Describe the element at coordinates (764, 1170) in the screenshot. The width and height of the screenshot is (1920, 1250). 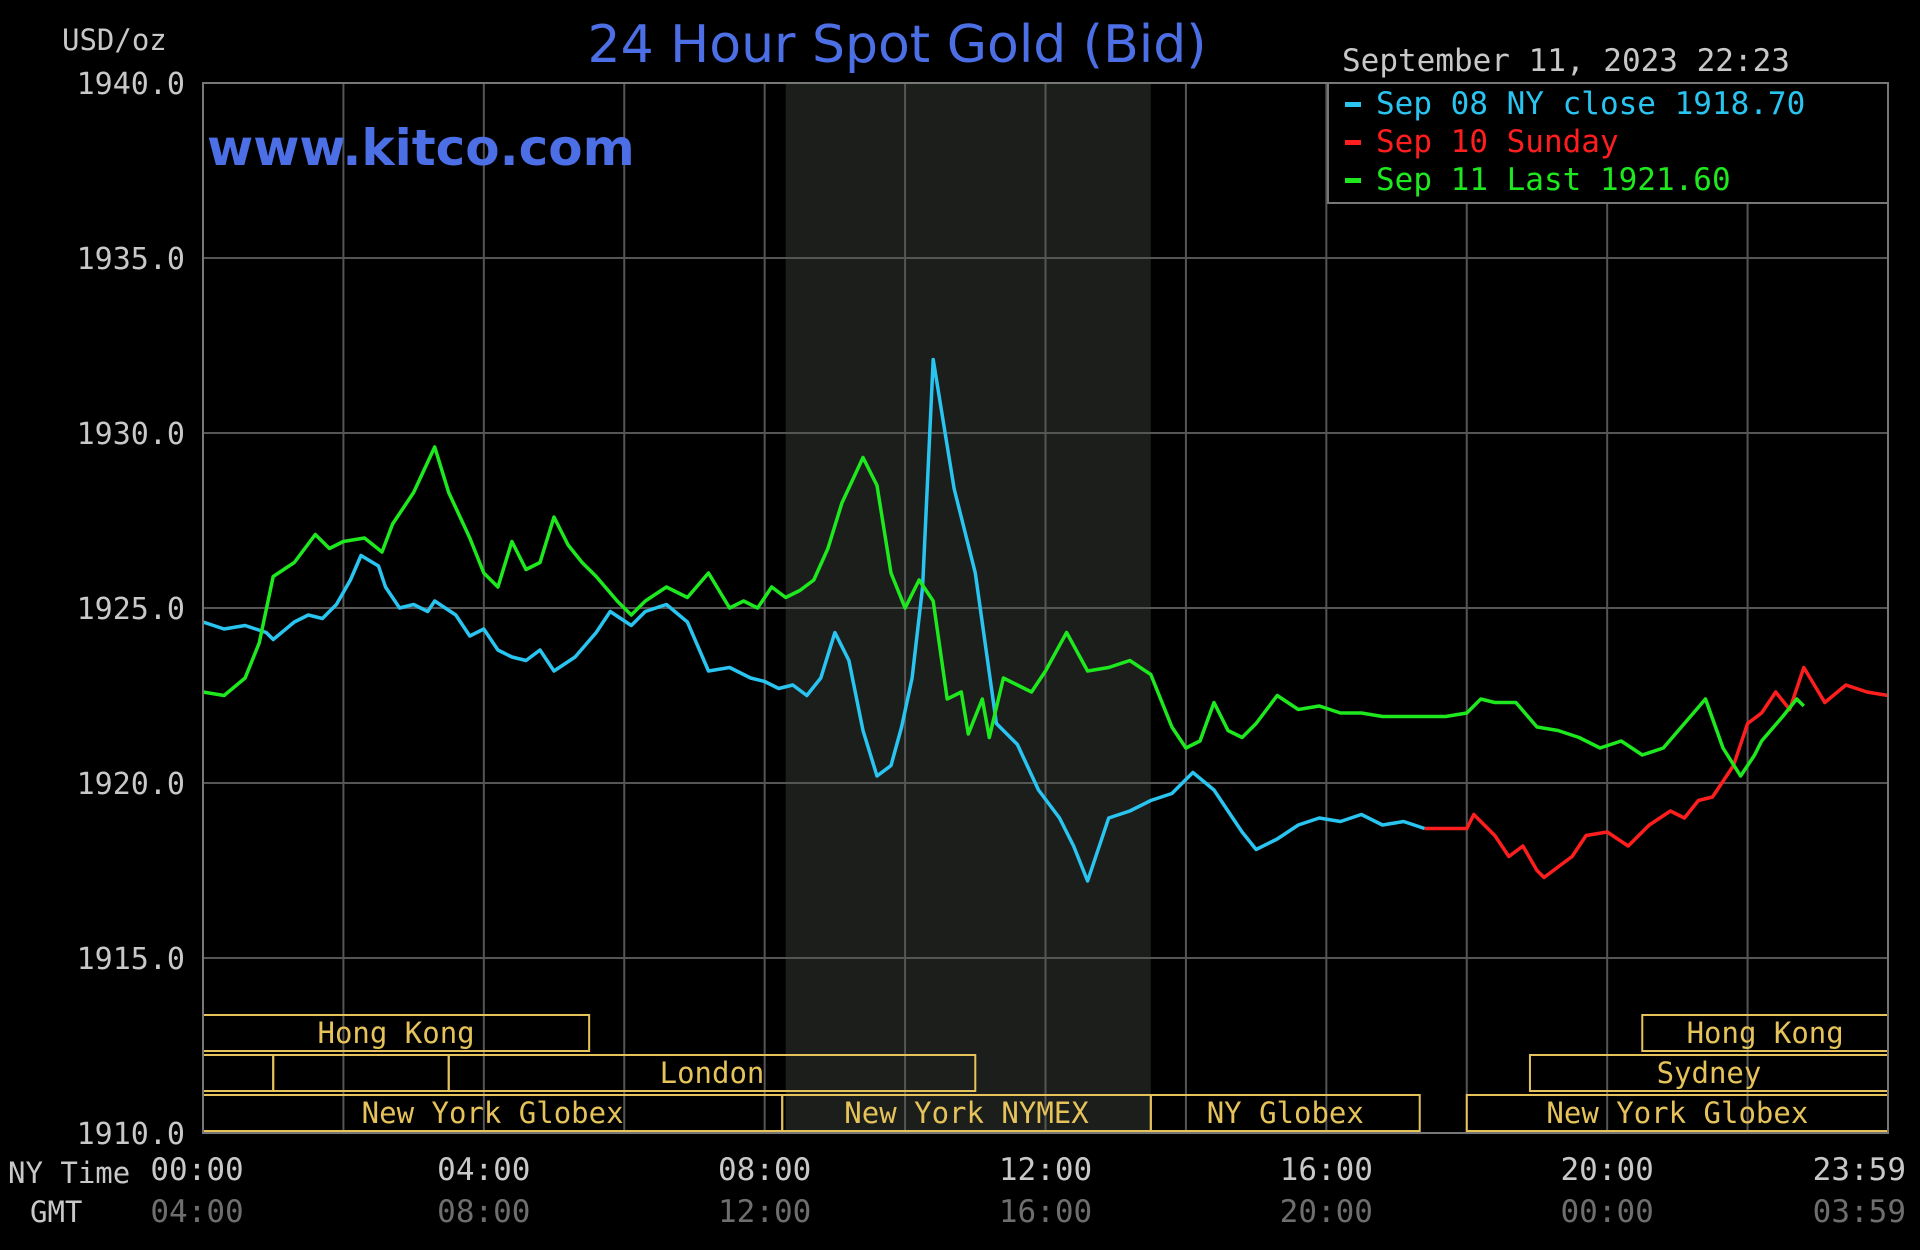
I see `x-tick-ny: 08:00` at that location.